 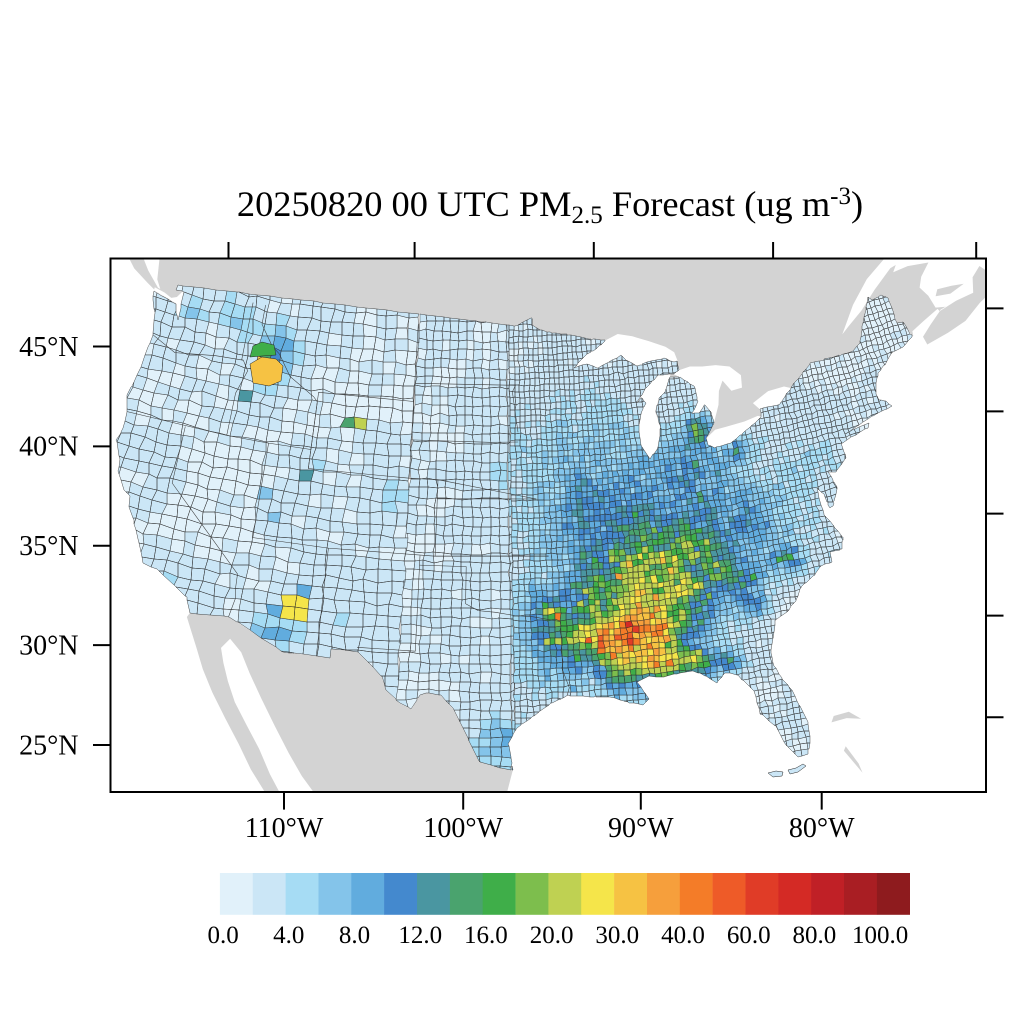 What do you see at coordinates (822, 828) in the screenshot?
I see `svg-text: 80°W` at bounding box center [822, 828].